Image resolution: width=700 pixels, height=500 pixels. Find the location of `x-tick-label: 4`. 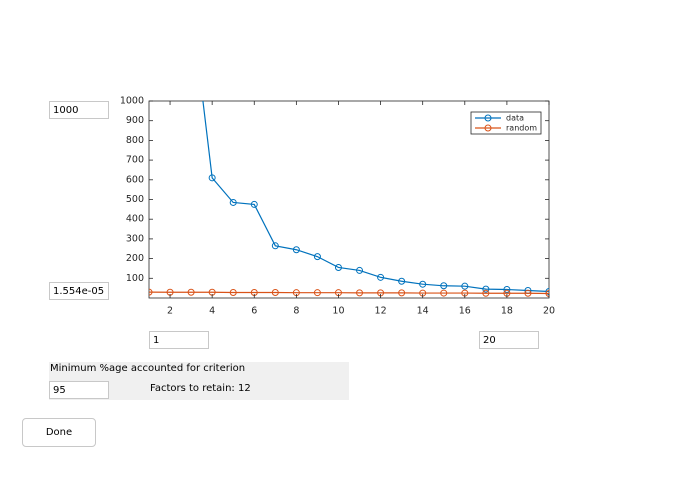

x-tick-label: 4 is located at coordinates (212, 311).